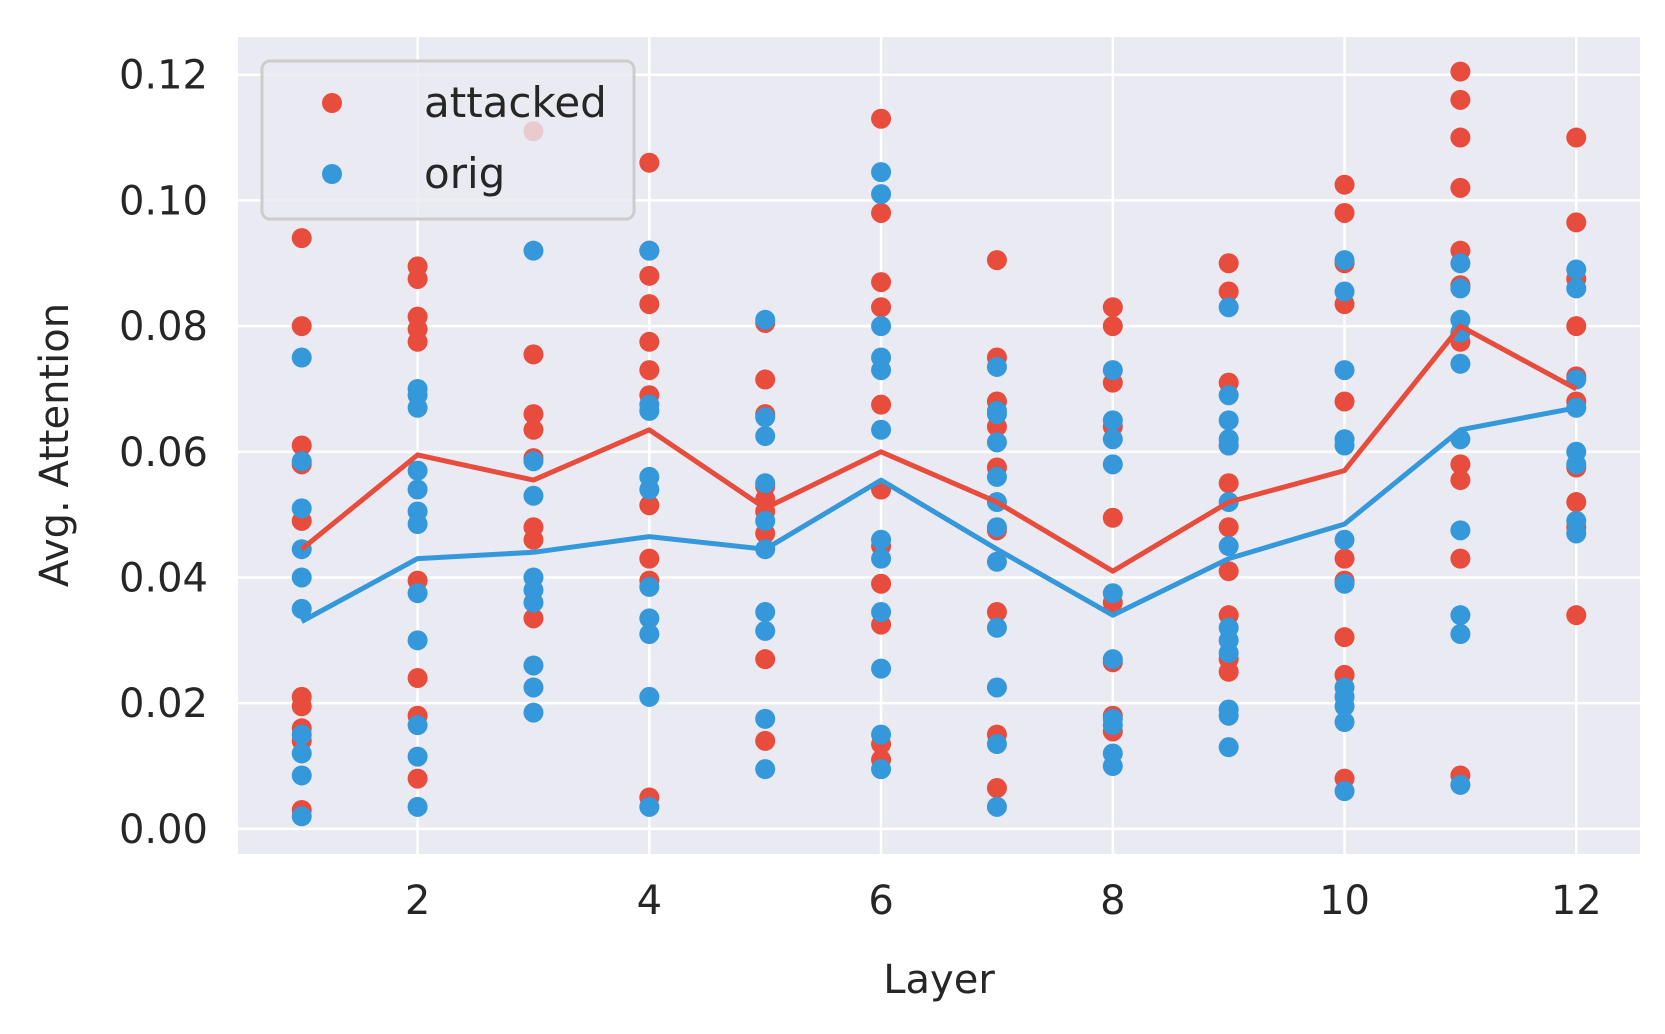 This screenshot has height=1034, width=1665. What do you see at coordinates (332, 174) in the screenshot?
I see `legend-marker-orig` at bounding box center [332, 174].